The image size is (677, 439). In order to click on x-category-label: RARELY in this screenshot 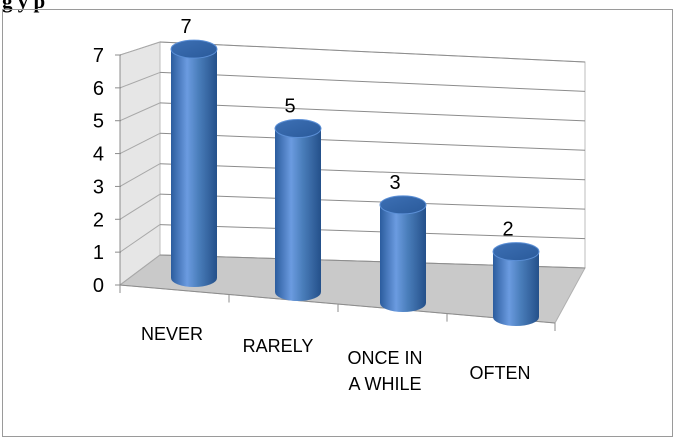, I will do `click(278, 346)`.